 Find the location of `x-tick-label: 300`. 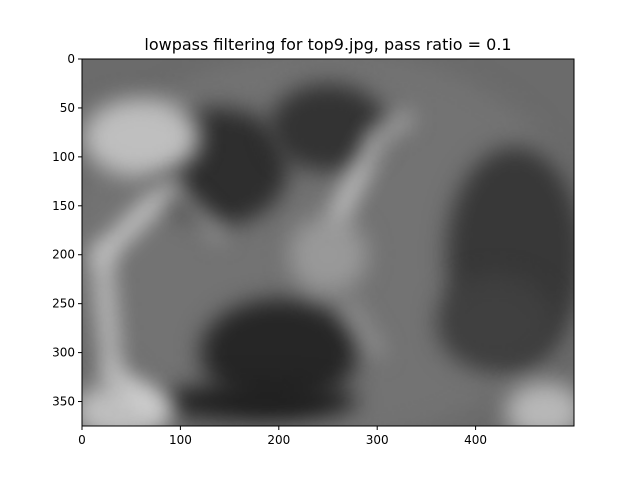

x-tick-label: 300 is located at coordinates (377, 440).